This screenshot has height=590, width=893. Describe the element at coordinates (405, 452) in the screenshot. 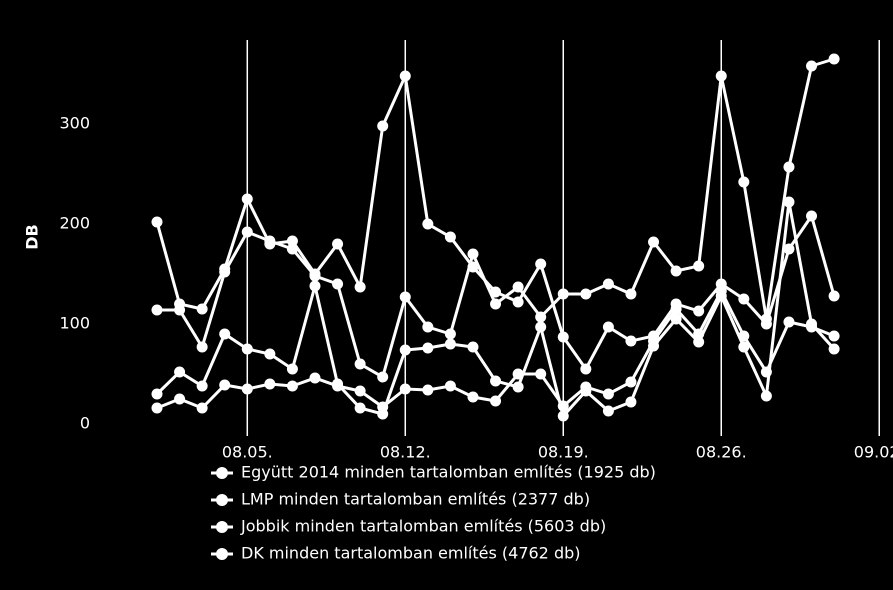

I see `x-tick-label: 08.12.` at that location.